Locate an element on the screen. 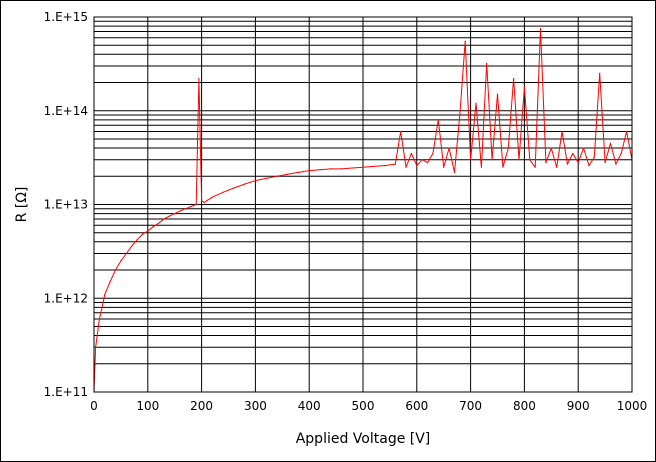 This screenshot has width=656, height=462. x-tick-label: 500 is located at coordinates (363, 406).